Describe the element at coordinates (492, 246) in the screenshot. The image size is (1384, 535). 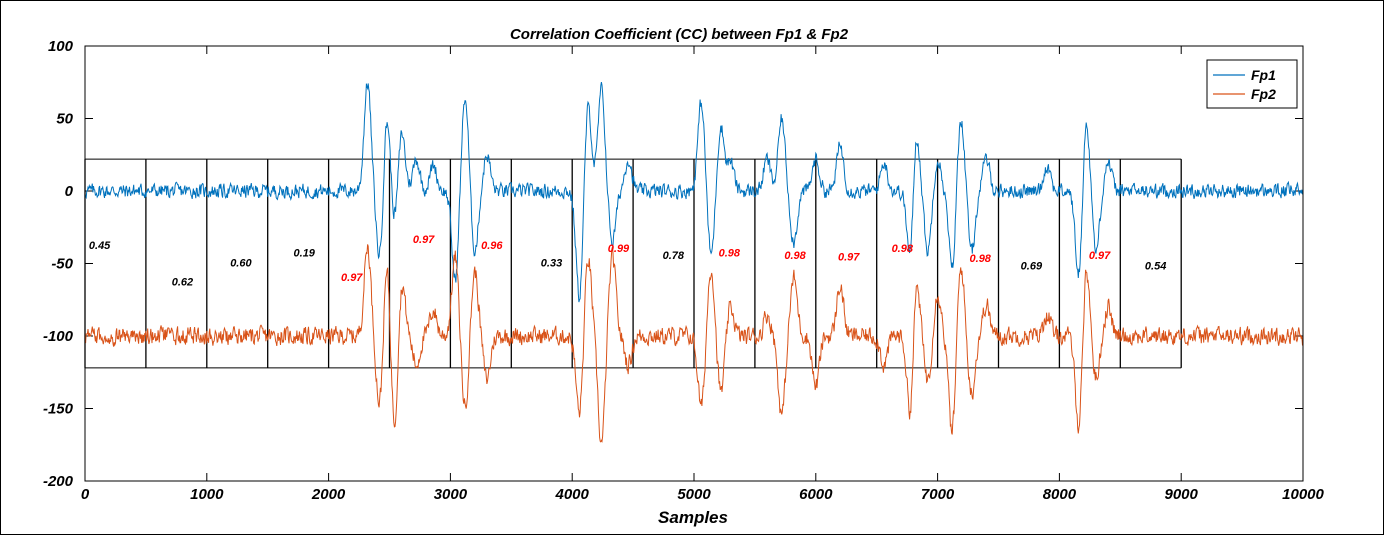
I see `cc-value-label: 0.96` at that location.